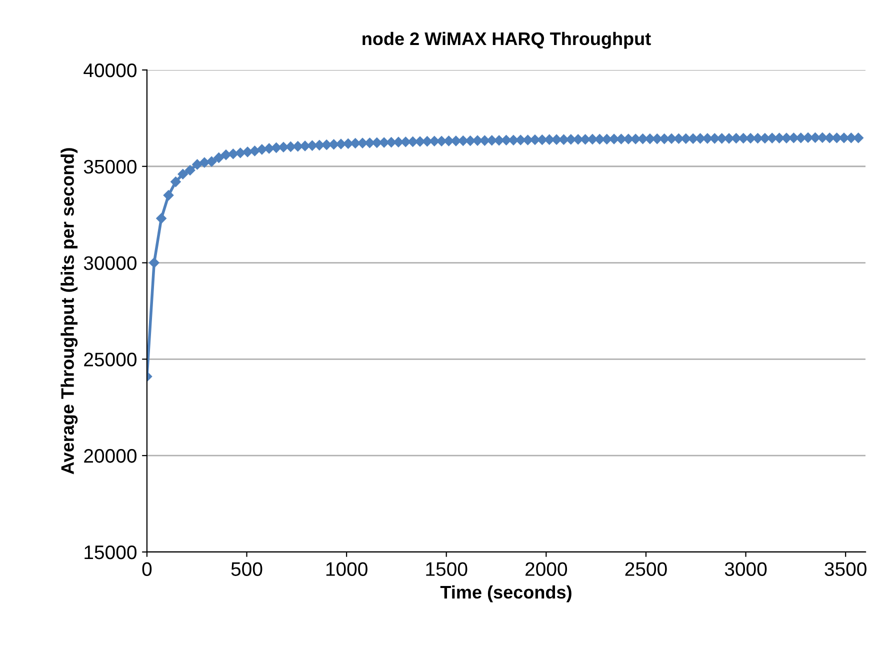 Image resolution: width=896 pixels, height=654 pixels. What do you see at coordinates (506, 40) in the screenshot?
I see `chart-title: node 2 WiMAX HARQ Throughput` at bounding box center [506, 40].